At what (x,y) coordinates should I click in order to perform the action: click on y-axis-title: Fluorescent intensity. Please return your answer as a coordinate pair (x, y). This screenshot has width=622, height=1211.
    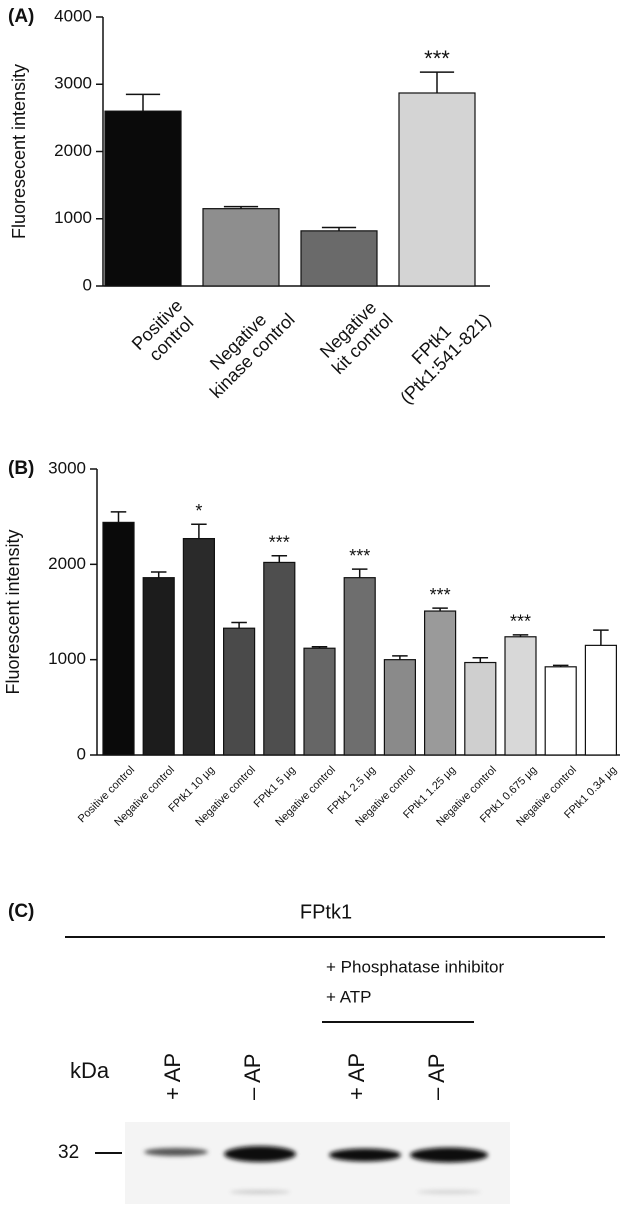
    Looking at the image, I should click on (13, 611).